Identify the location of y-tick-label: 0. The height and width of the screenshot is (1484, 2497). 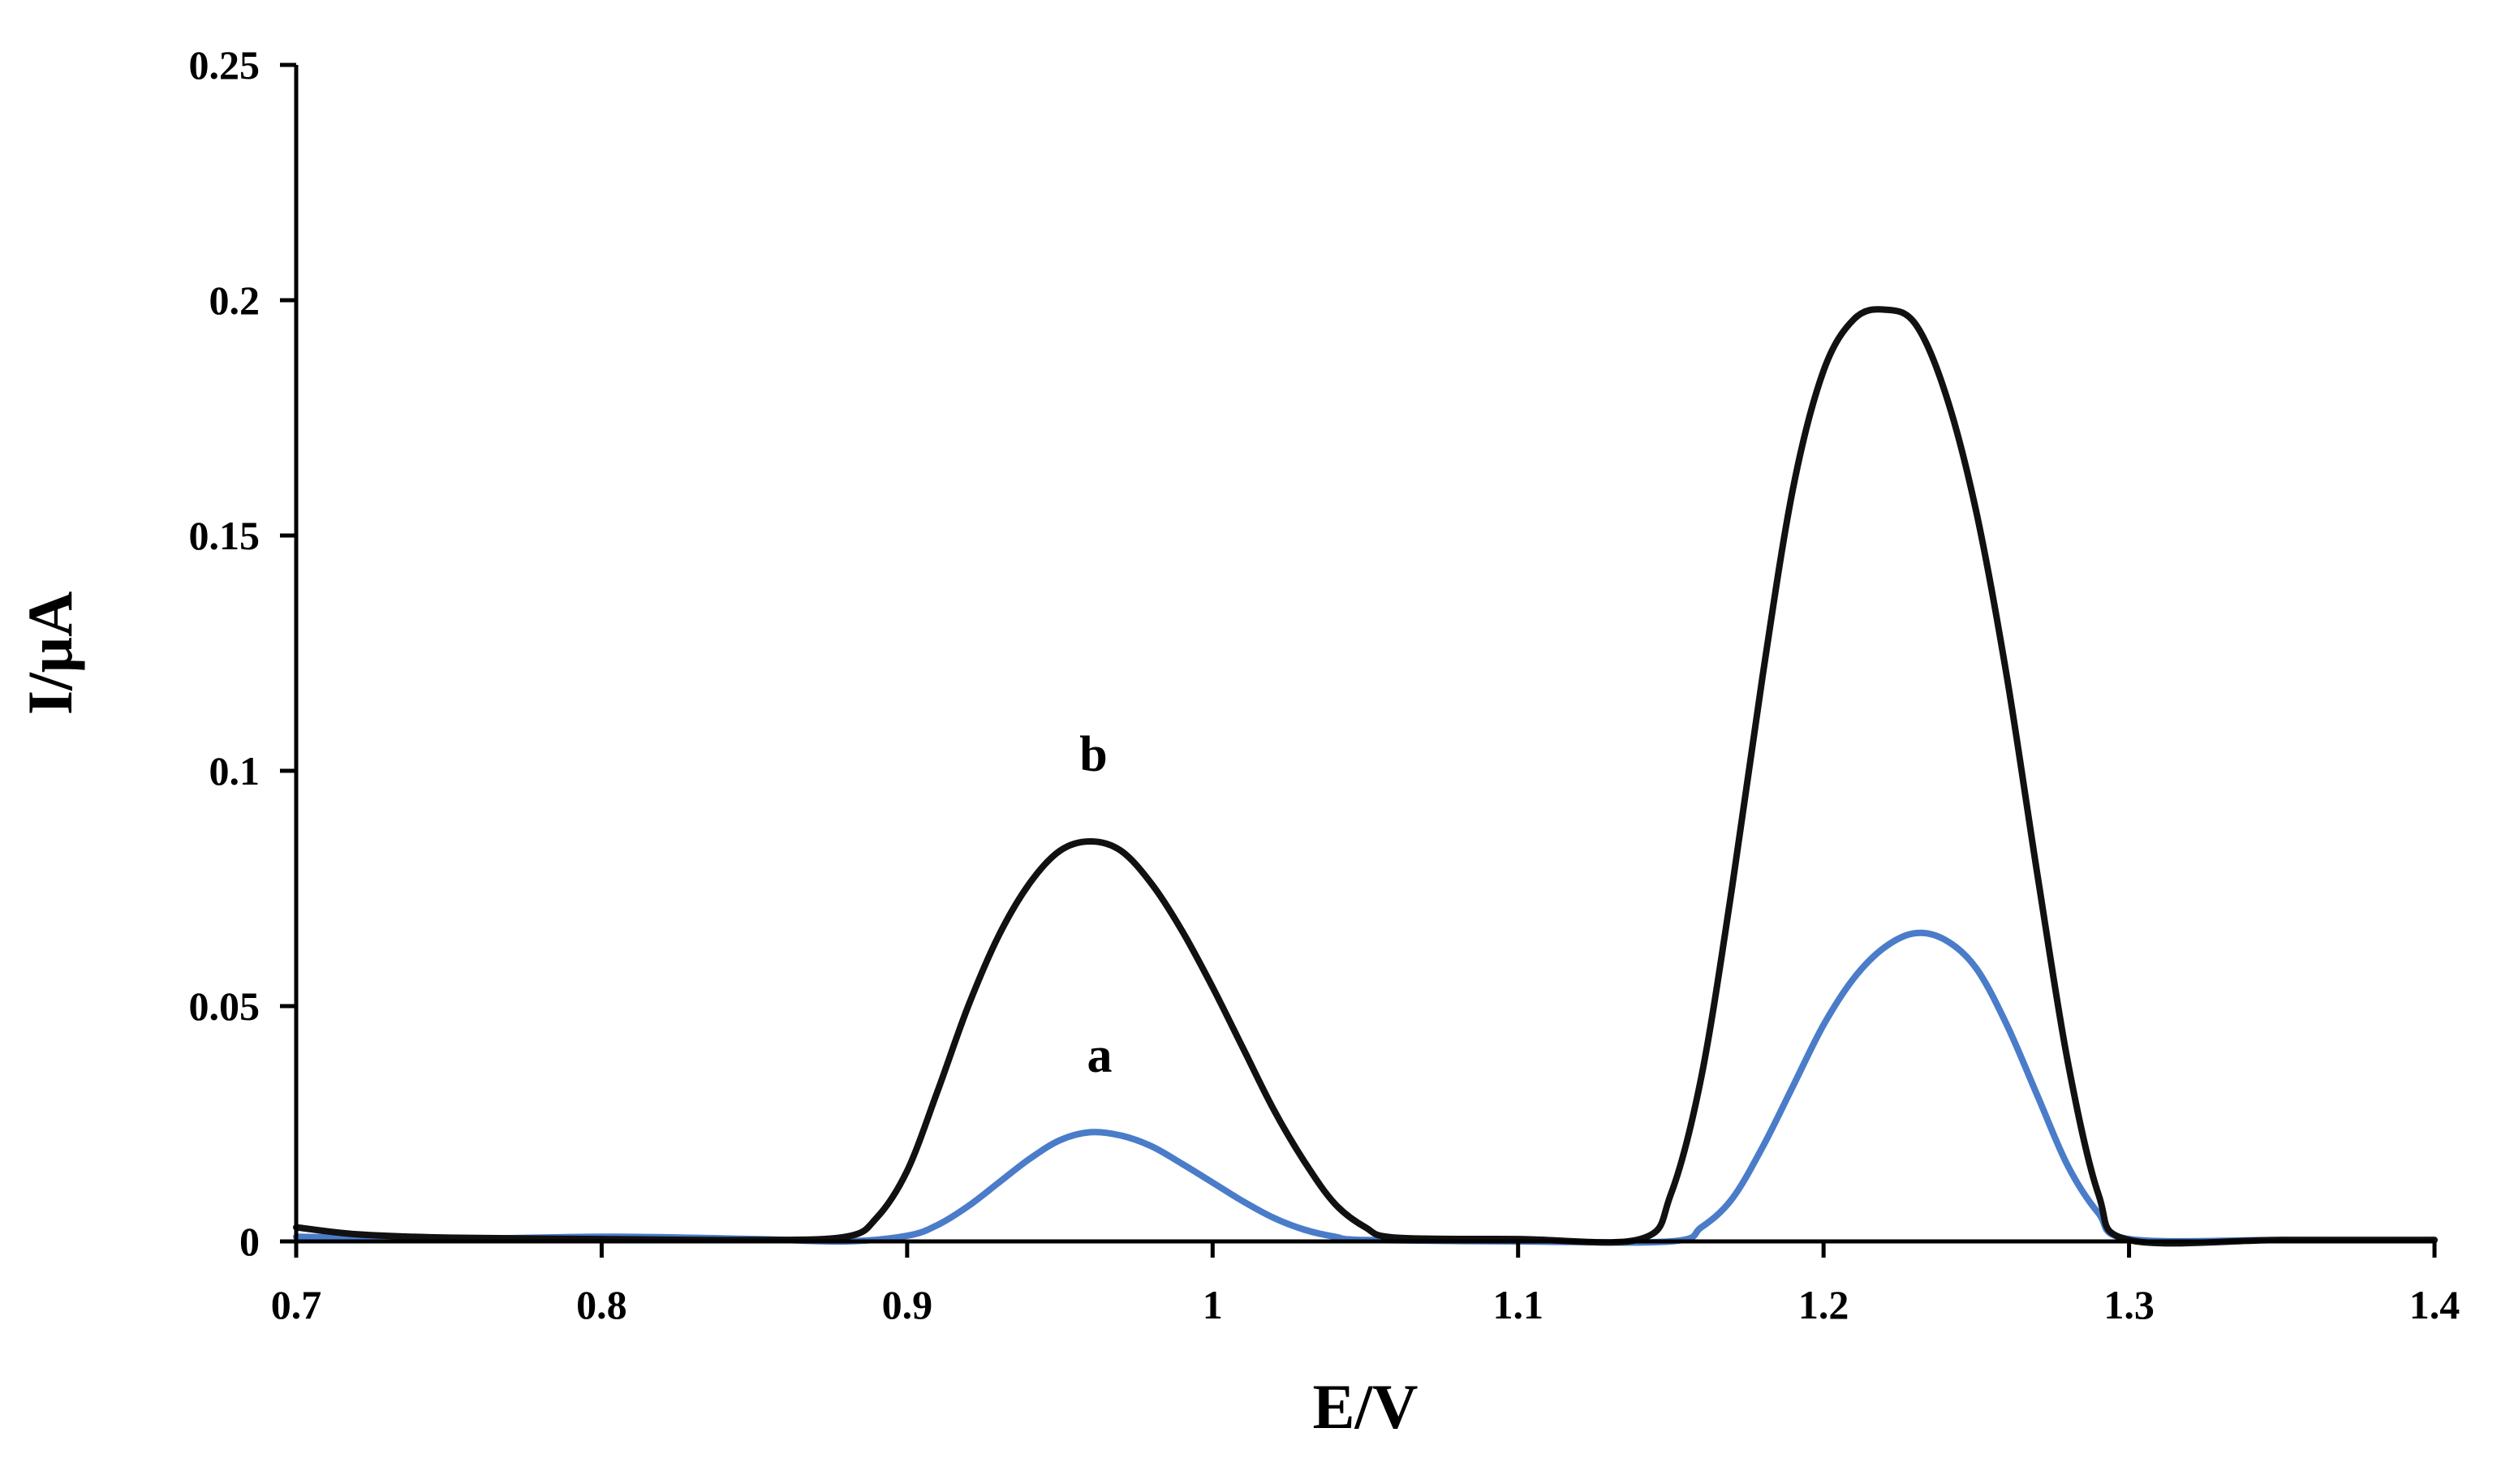
(250, 1241).